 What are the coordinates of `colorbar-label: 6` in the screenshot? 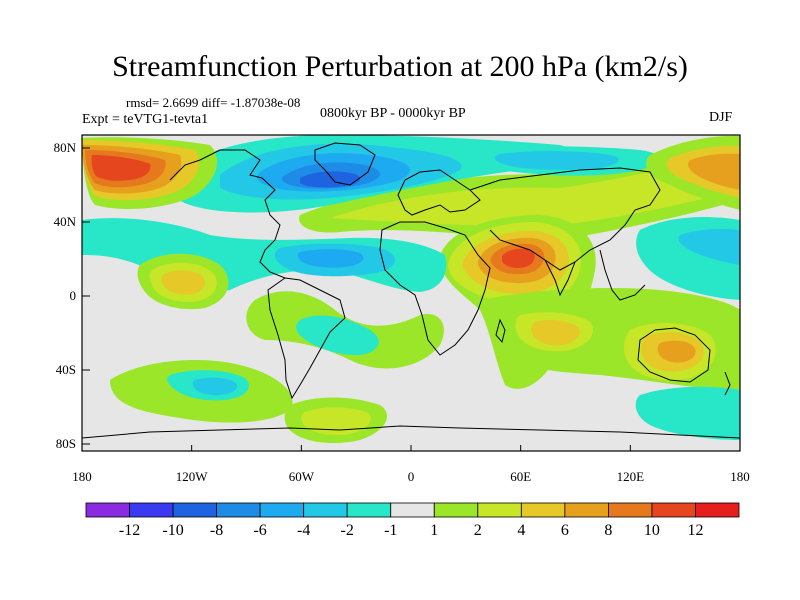 It's located at (565, 530).